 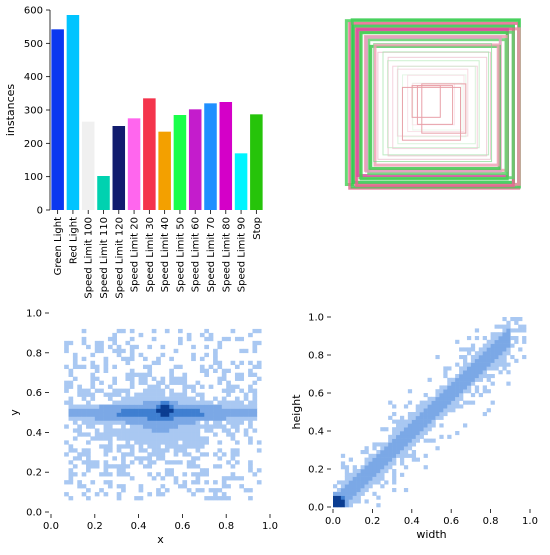 What do you see at coordinates (58, 246) in the screenshot?
I see `bar-x-tick-label: Green Light` at bounding box center [58, 246].